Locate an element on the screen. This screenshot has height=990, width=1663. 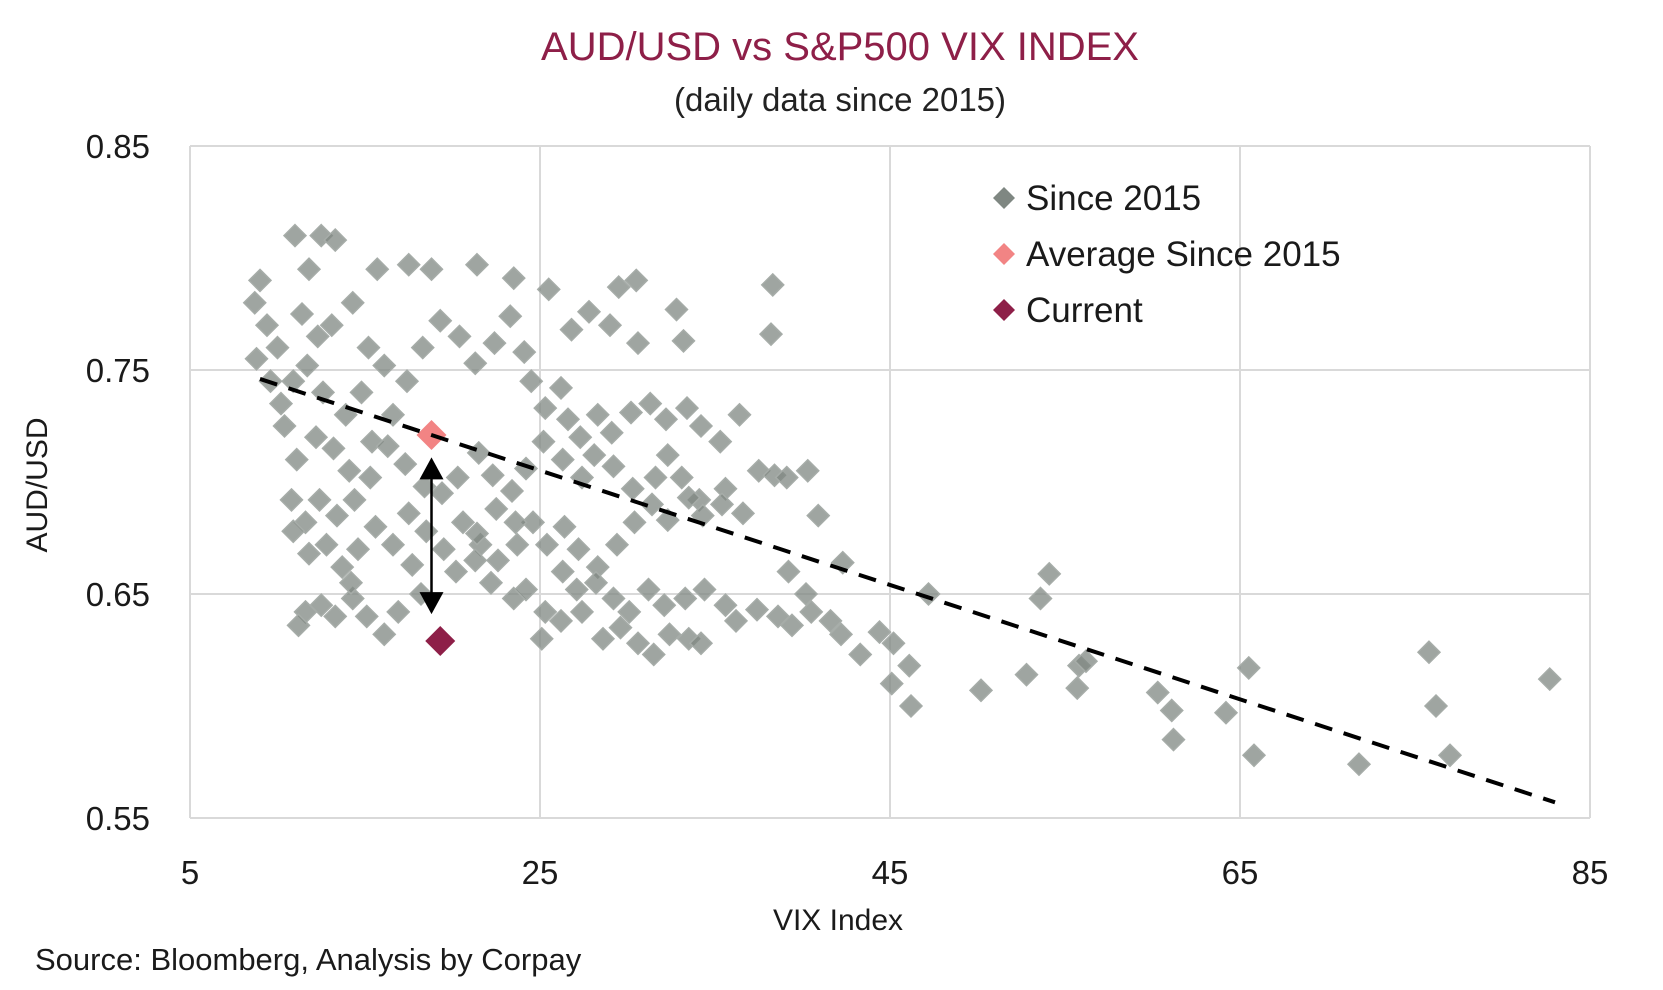
legend-label: Current is located at coordinates (1084, 310).